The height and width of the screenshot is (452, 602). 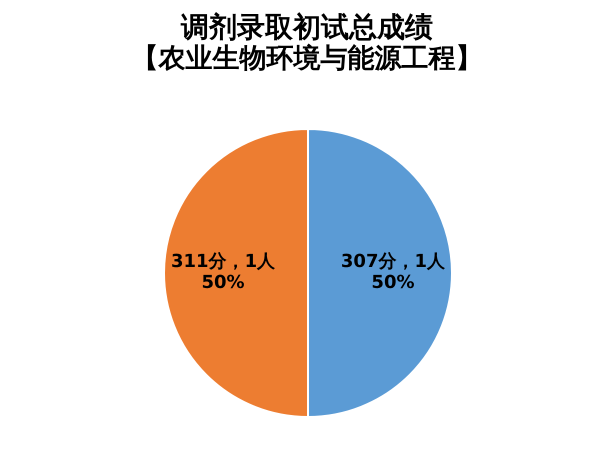 What do you see at coordinates (369, 261) in the screenshot?
I see `slice-label: 307分` at bounding box center [369, 261].